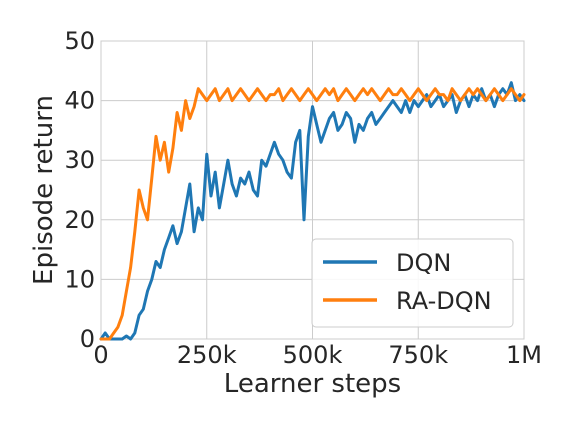 This screenshot has width=576, height=432. I want to click on legend: DQN RA-DQN, so click(412, 283).